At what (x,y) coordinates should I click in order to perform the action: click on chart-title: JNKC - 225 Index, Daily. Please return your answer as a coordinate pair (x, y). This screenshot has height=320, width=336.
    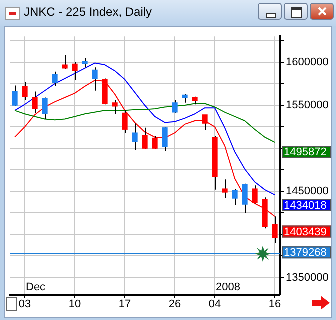
    Looking at the image, I should click on (88, 12).